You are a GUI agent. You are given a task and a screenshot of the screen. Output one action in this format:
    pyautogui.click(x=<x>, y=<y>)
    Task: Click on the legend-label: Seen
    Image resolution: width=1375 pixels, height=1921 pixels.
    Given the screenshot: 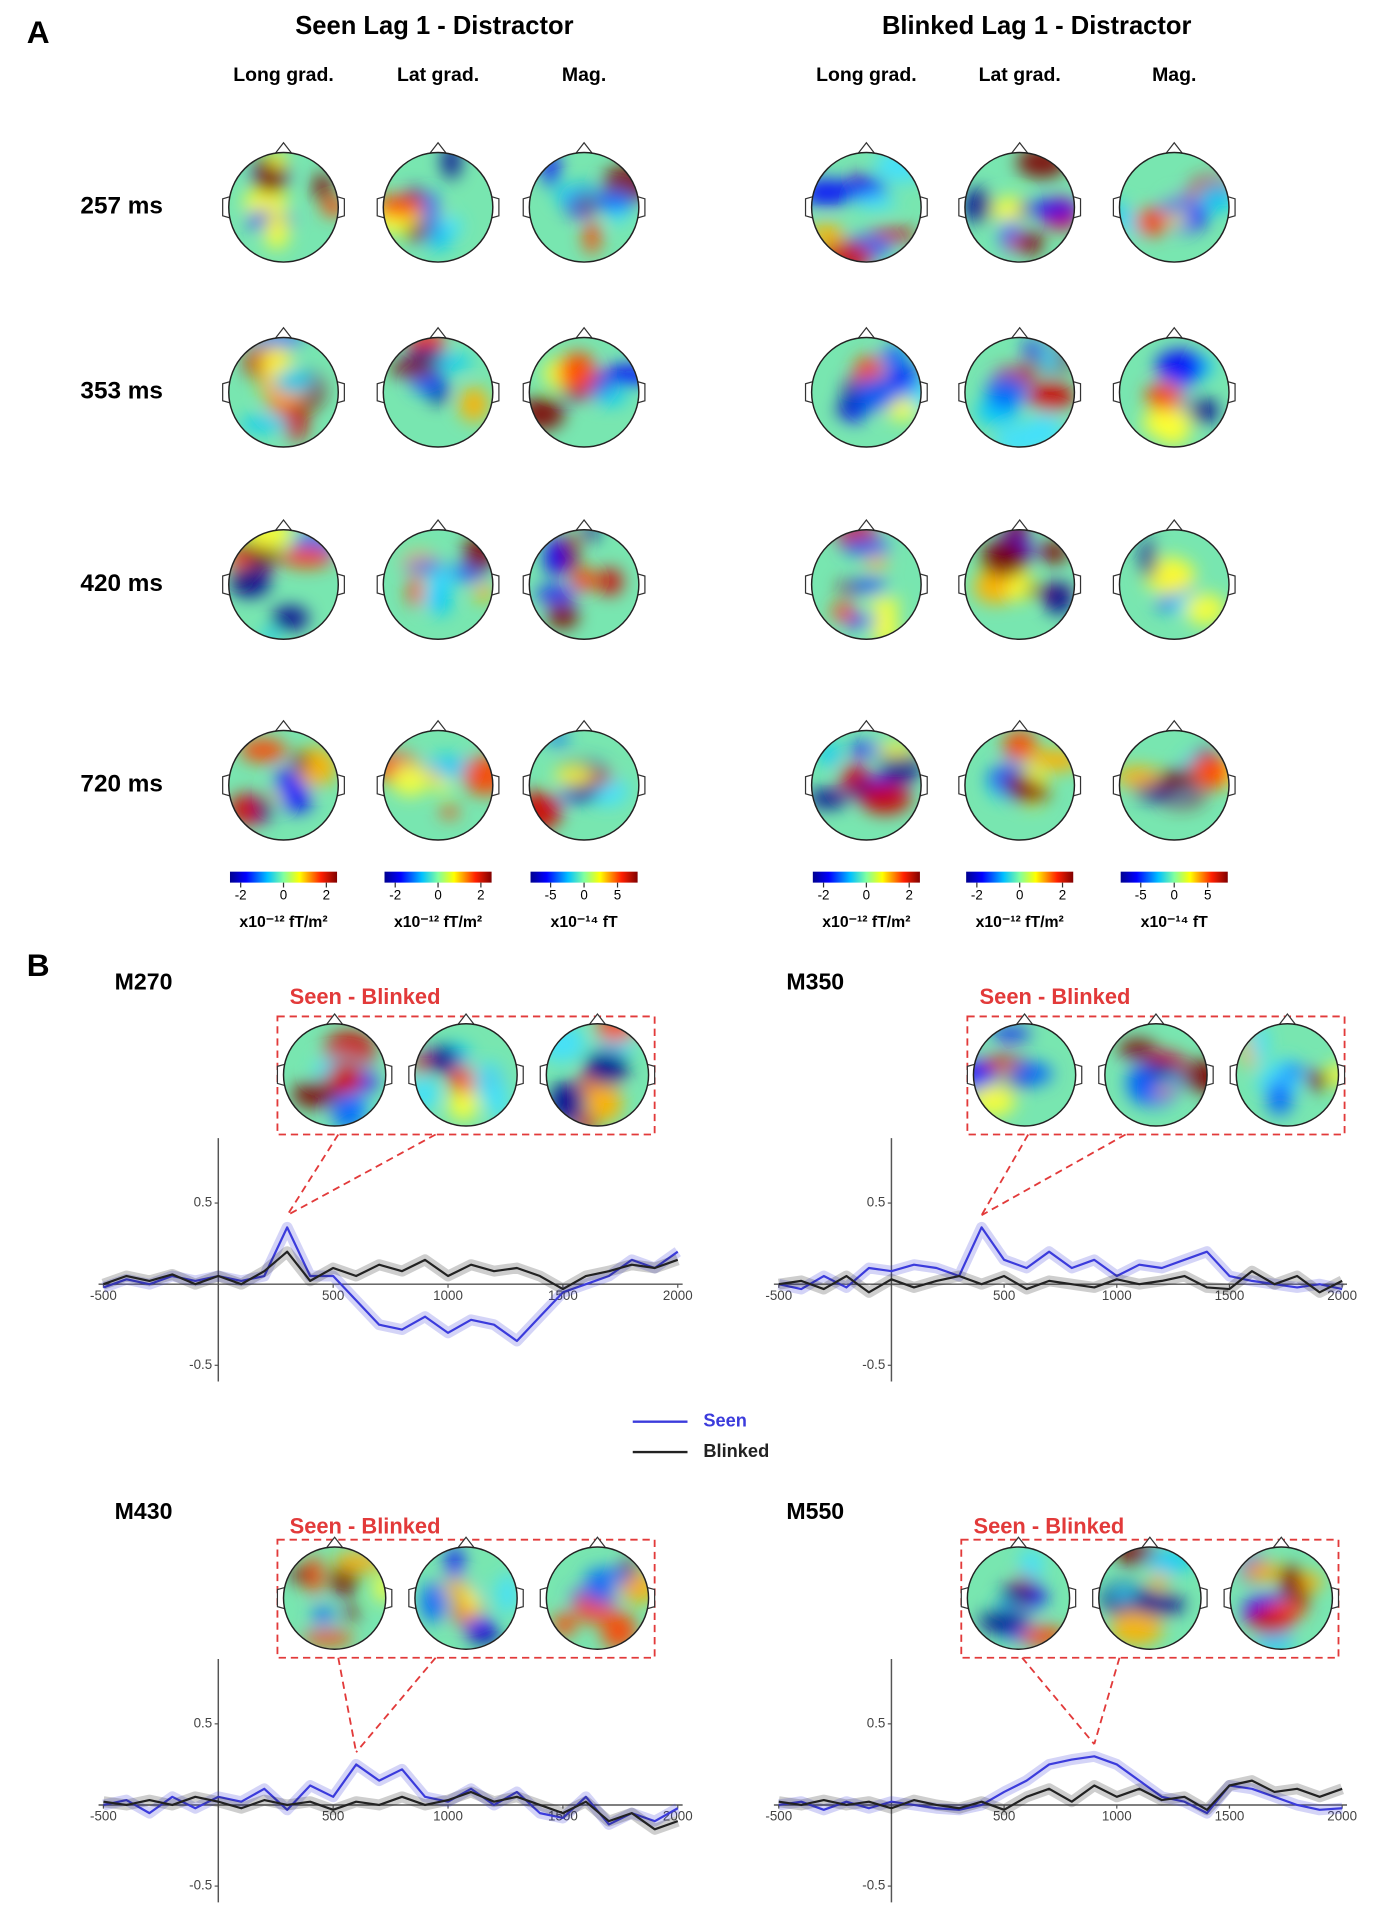 What is the action you would take?
    pyautogui.click(x=725, y=1420)
    